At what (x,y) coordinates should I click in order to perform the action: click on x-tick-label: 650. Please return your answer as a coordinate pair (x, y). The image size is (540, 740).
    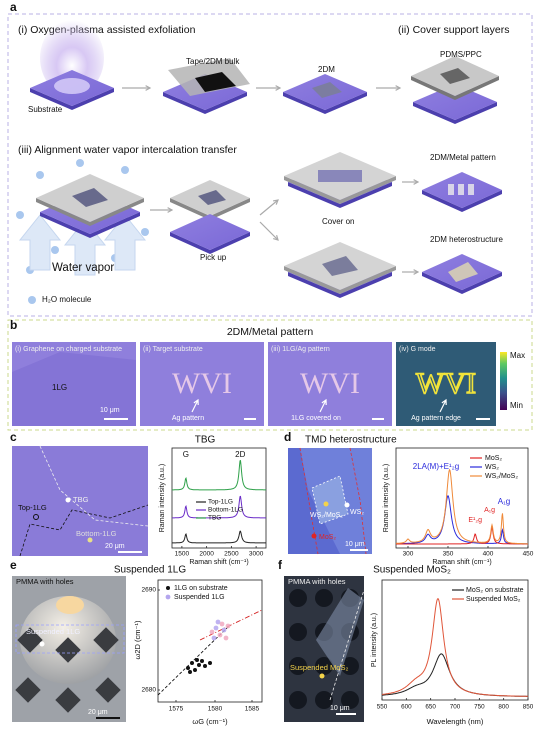
    Looking at the image, I should click on (430, 707).